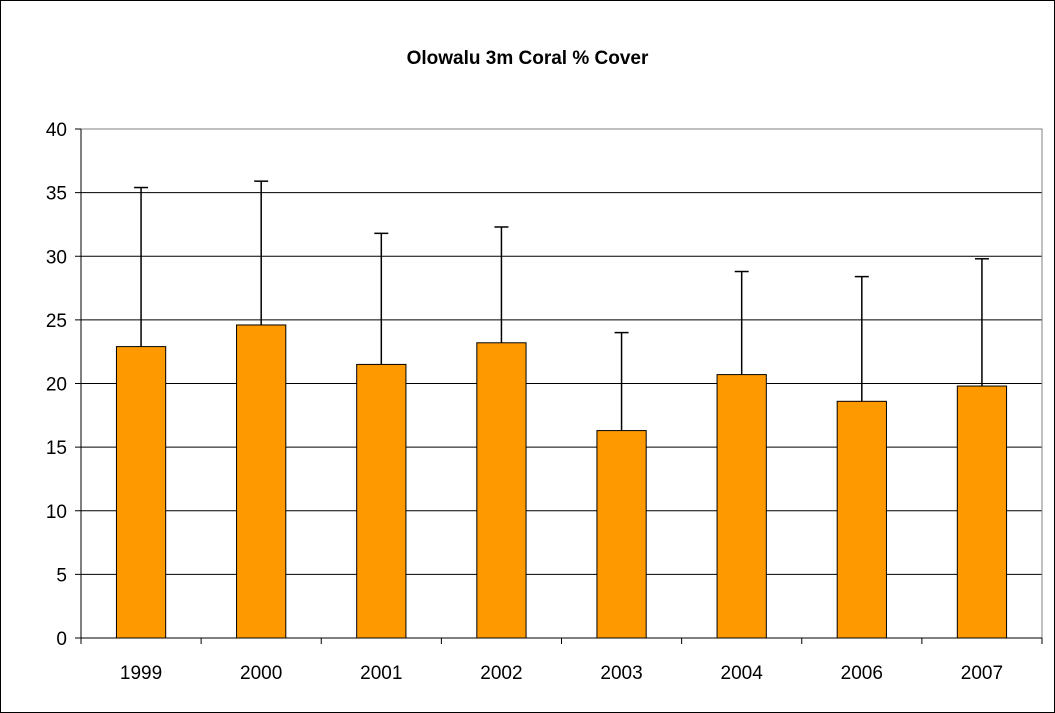 This screenshot has height=713, width=1055. What do you see at coordinates (56, 194) in the screenshot?
I see `y-tick-label: 35` at bounding box center [56, 194].